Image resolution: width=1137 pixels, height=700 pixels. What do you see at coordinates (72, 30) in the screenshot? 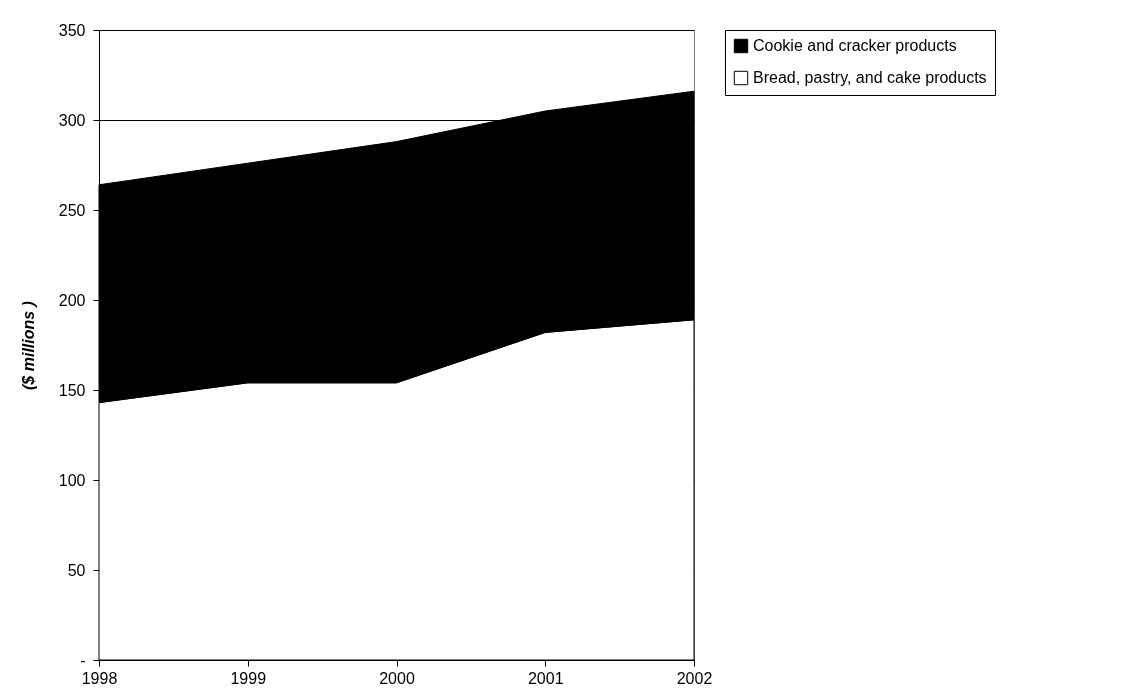
I see `y-tick-label: 350` at bounding box center [72, 30].